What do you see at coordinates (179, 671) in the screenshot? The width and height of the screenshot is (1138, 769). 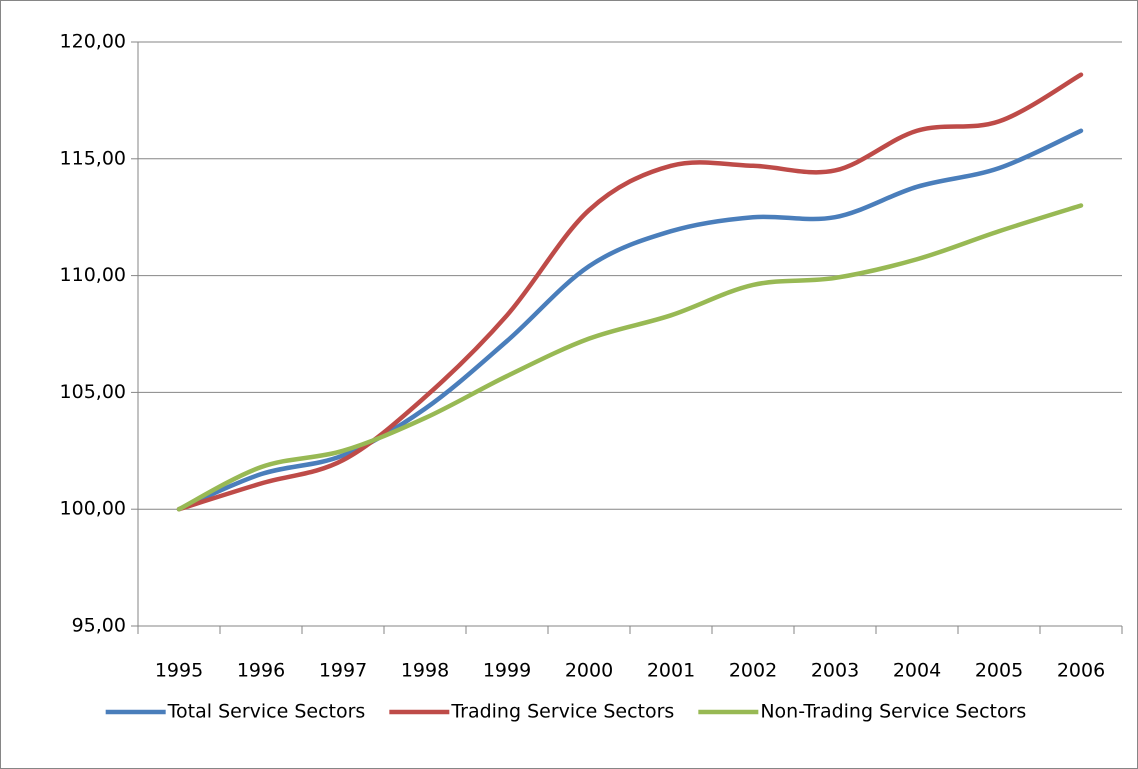 I see `x-tick-label: 1995` at bounding box center [179, 671].